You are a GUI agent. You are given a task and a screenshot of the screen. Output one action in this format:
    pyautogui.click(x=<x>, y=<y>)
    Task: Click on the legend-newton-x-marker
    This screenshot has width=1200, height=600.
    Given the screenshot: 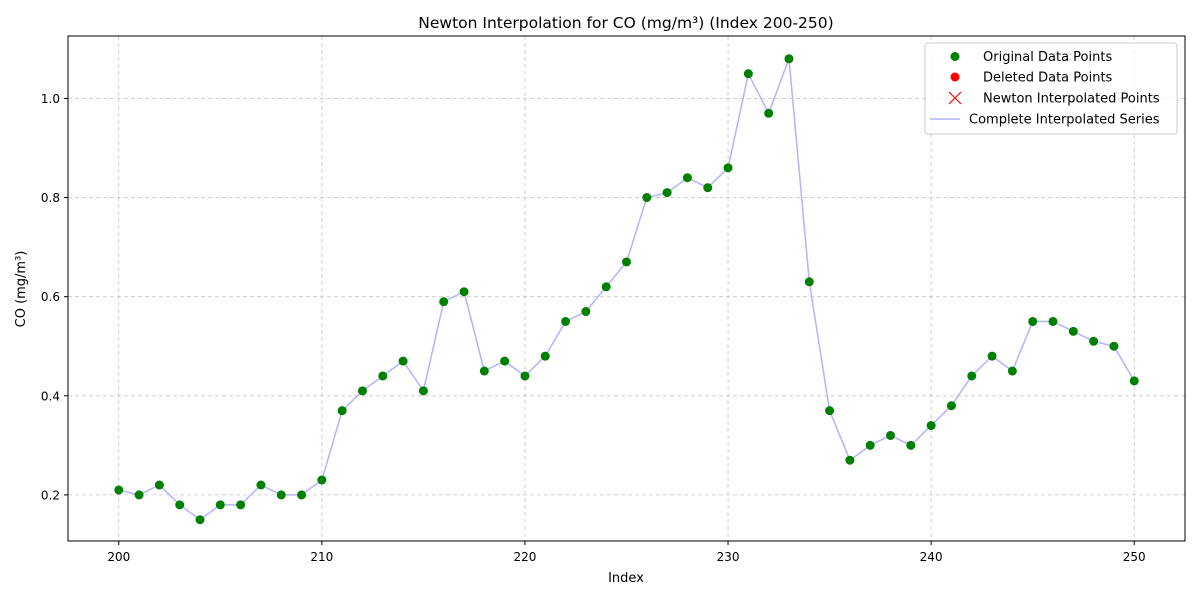 What is the action you would take?
    pyautogui.click(x=955, y=98)
    